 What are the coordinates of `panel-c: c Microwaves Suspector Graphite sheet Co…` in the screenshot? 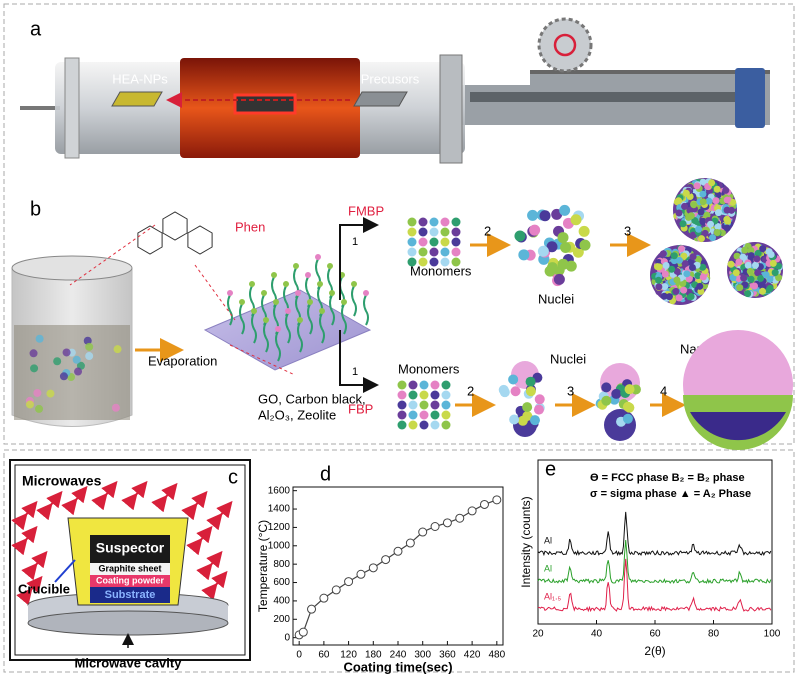 It's located at (130, 564).